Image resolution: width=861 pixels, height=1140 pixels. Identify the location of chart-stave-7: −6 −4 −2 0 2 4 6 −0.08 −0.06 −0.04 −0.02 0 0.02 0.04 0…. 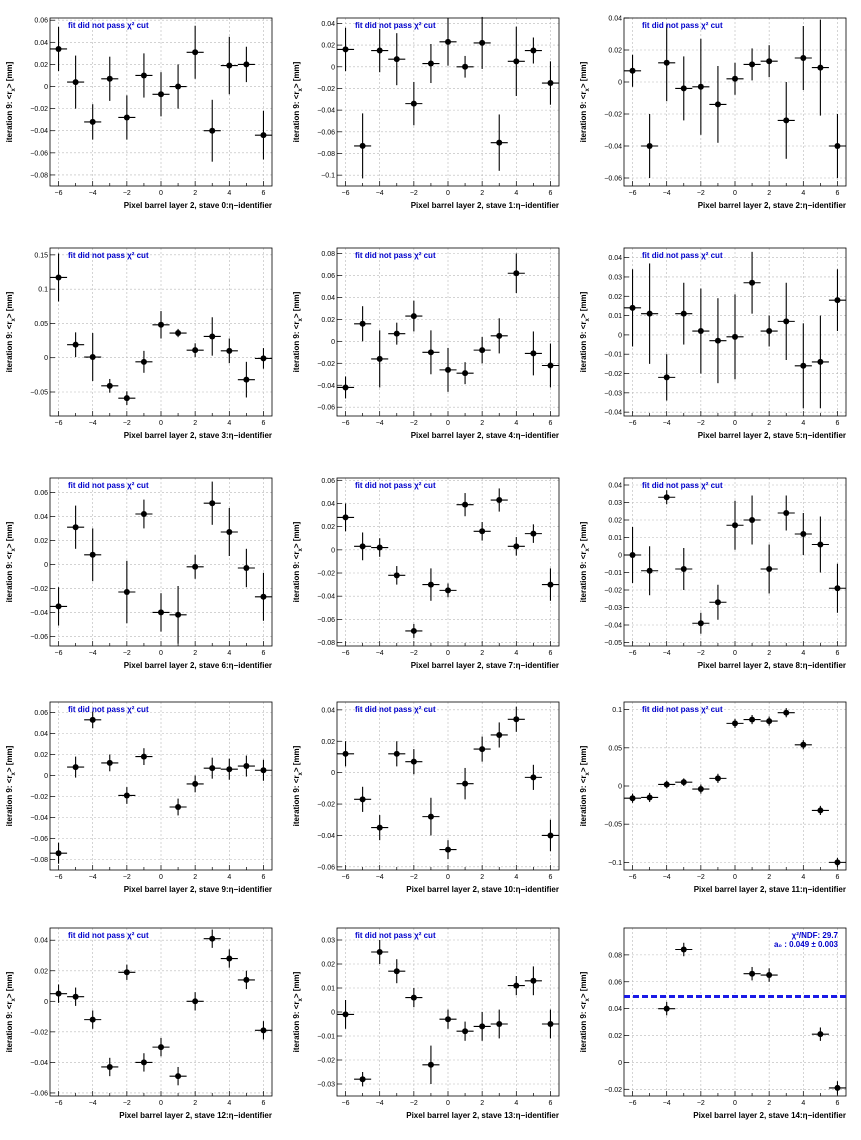
(426, 573).